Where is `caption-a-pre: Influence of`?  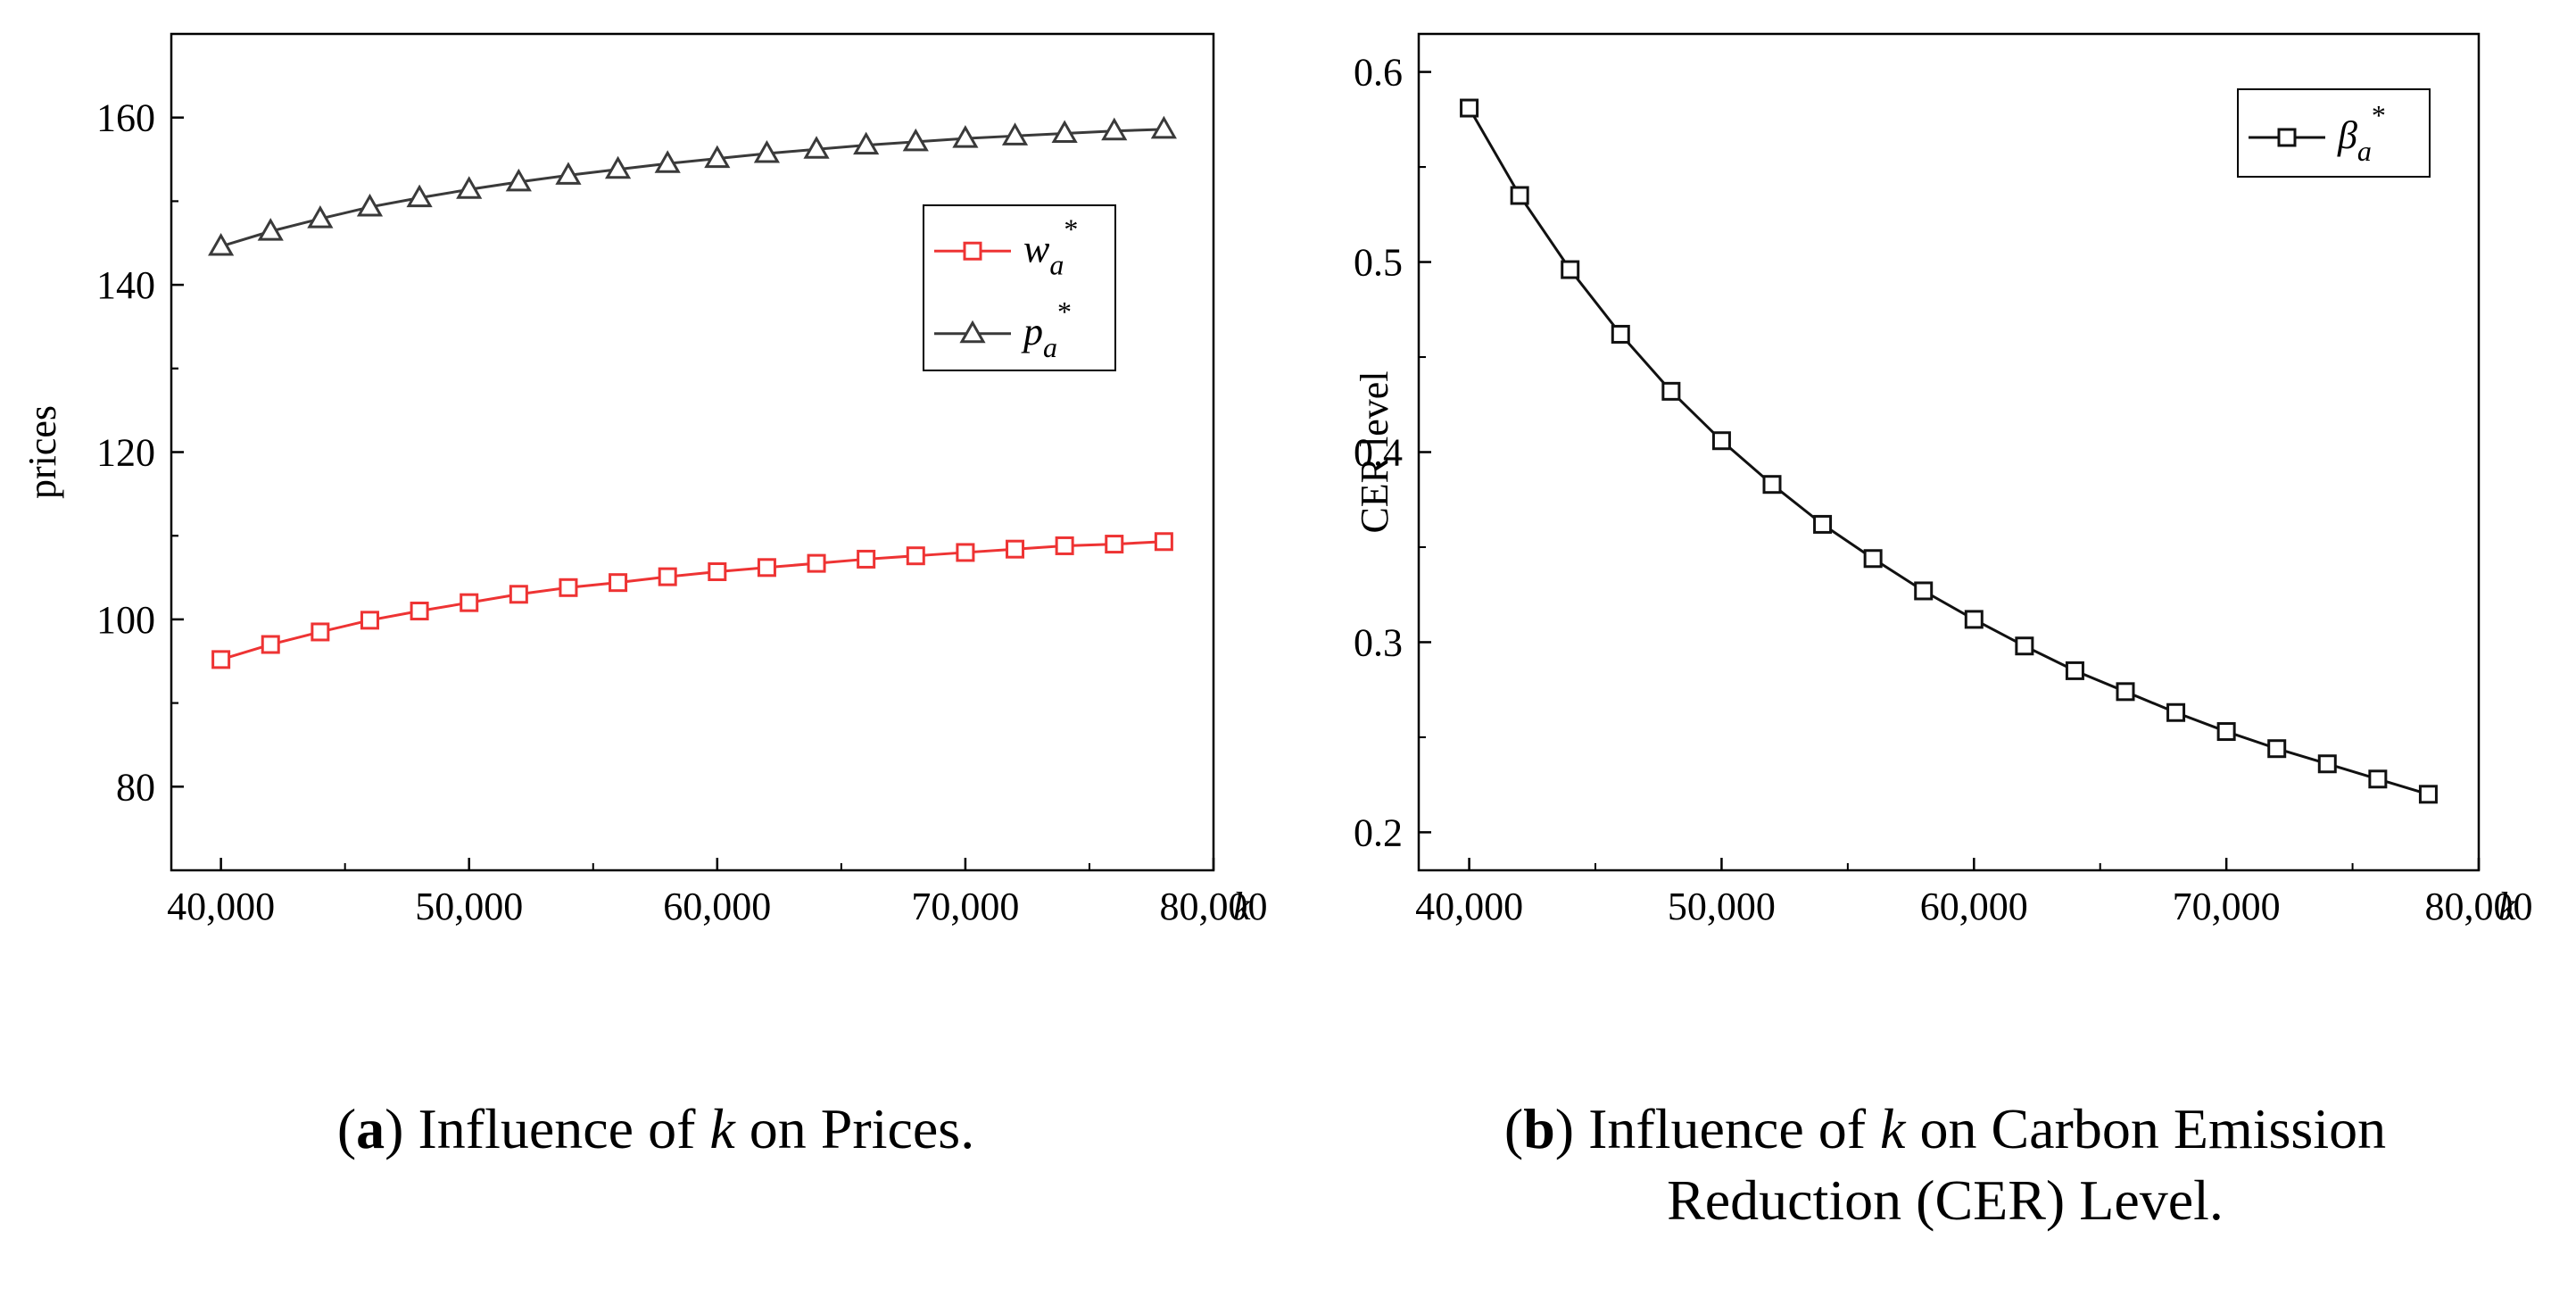
caption-a-pre: Influence of is located at coordinates (564, 1128).